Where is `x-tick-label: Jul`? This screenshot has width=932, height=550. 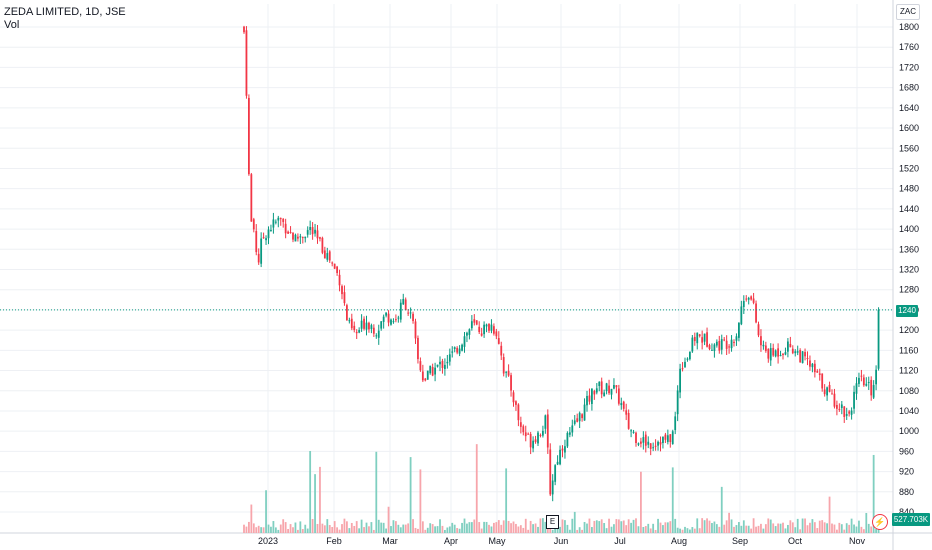 x-tick-label: Jul is located at coordinates (620, 541).